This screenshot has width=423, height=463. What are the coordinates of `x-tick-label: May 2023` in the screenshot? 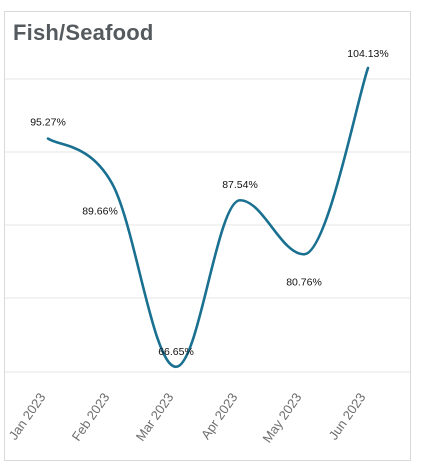 It's located at (281, 417).